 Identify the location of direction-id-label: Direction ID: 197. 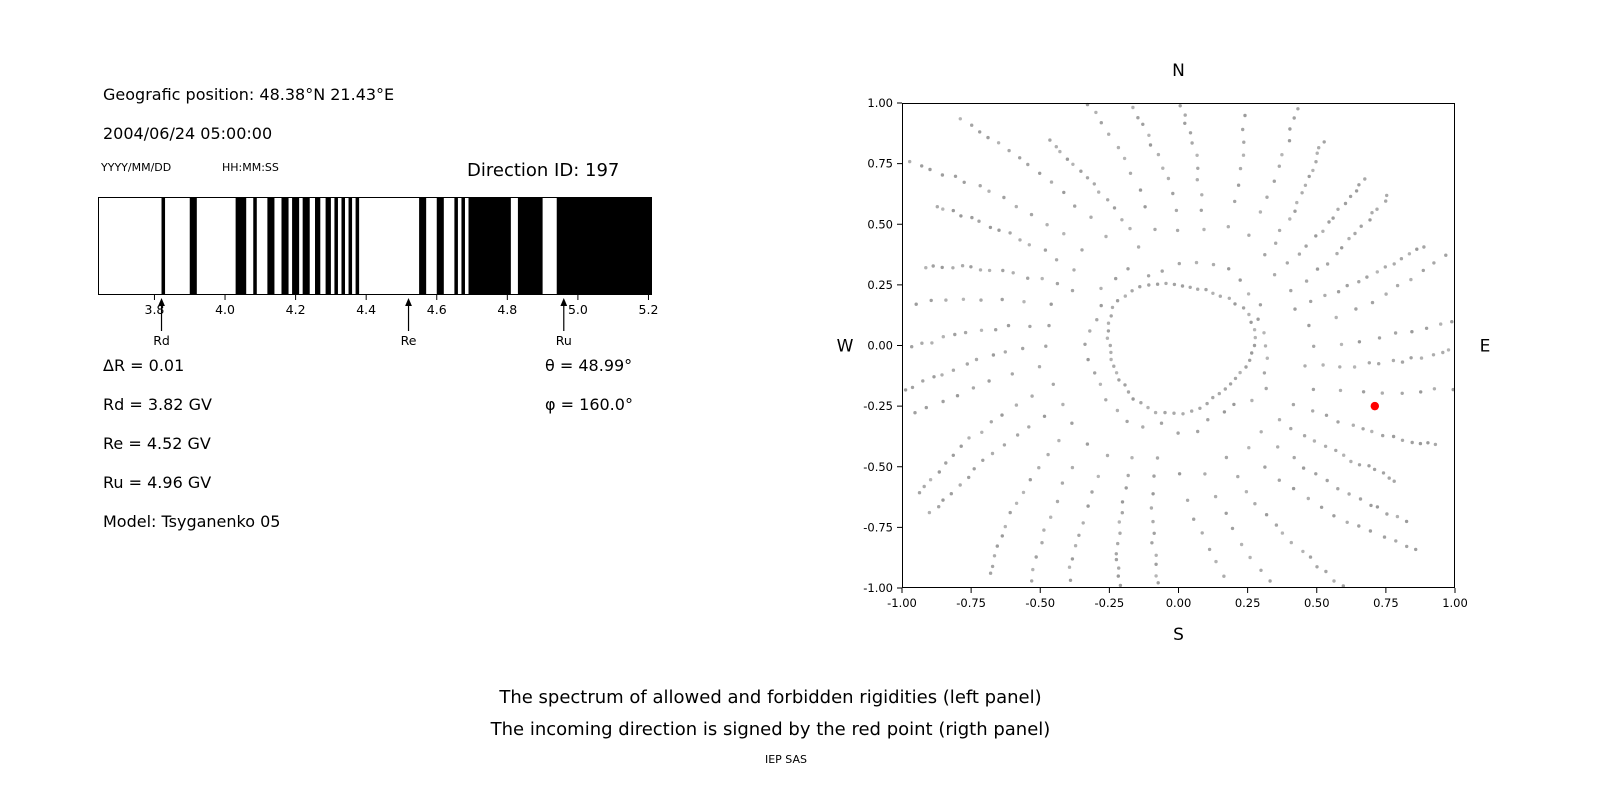
(543, 170).